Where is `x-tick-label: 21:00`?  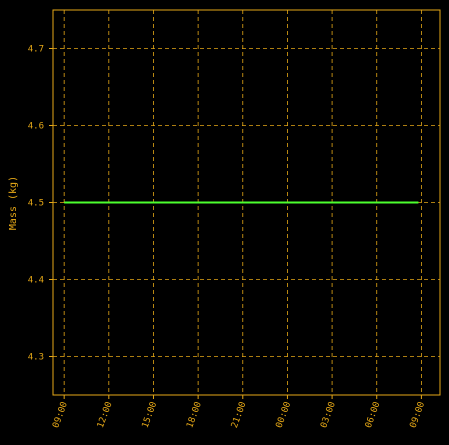
x-tick-label: 21:00 is located at coordinates (239, 415).